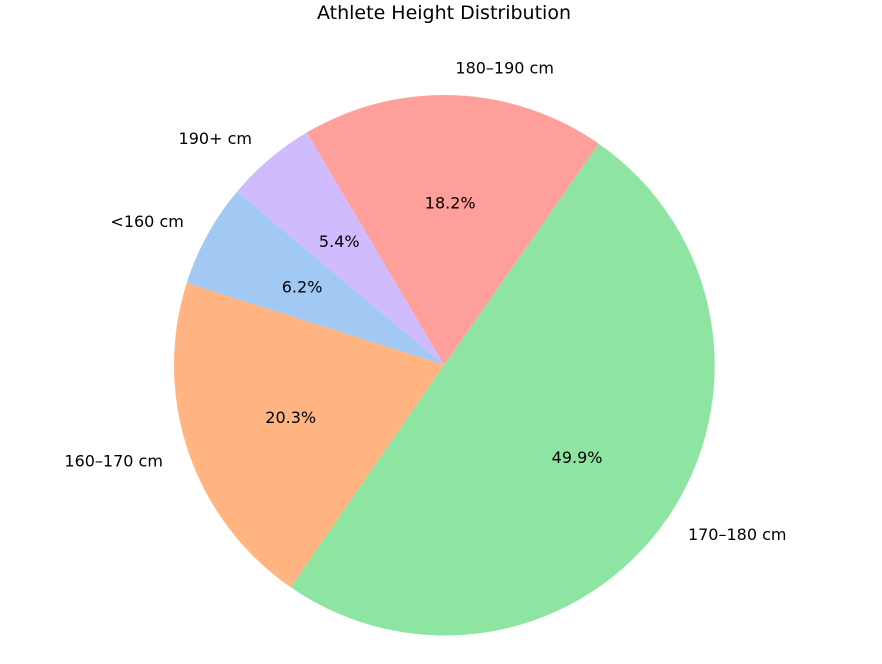 This screenshot has height=664, width=882. What do you see at coordinates (339, 241) in the screenshot?
I see `slice-percent-label: 5.4%` at bounding box center [339, 241].